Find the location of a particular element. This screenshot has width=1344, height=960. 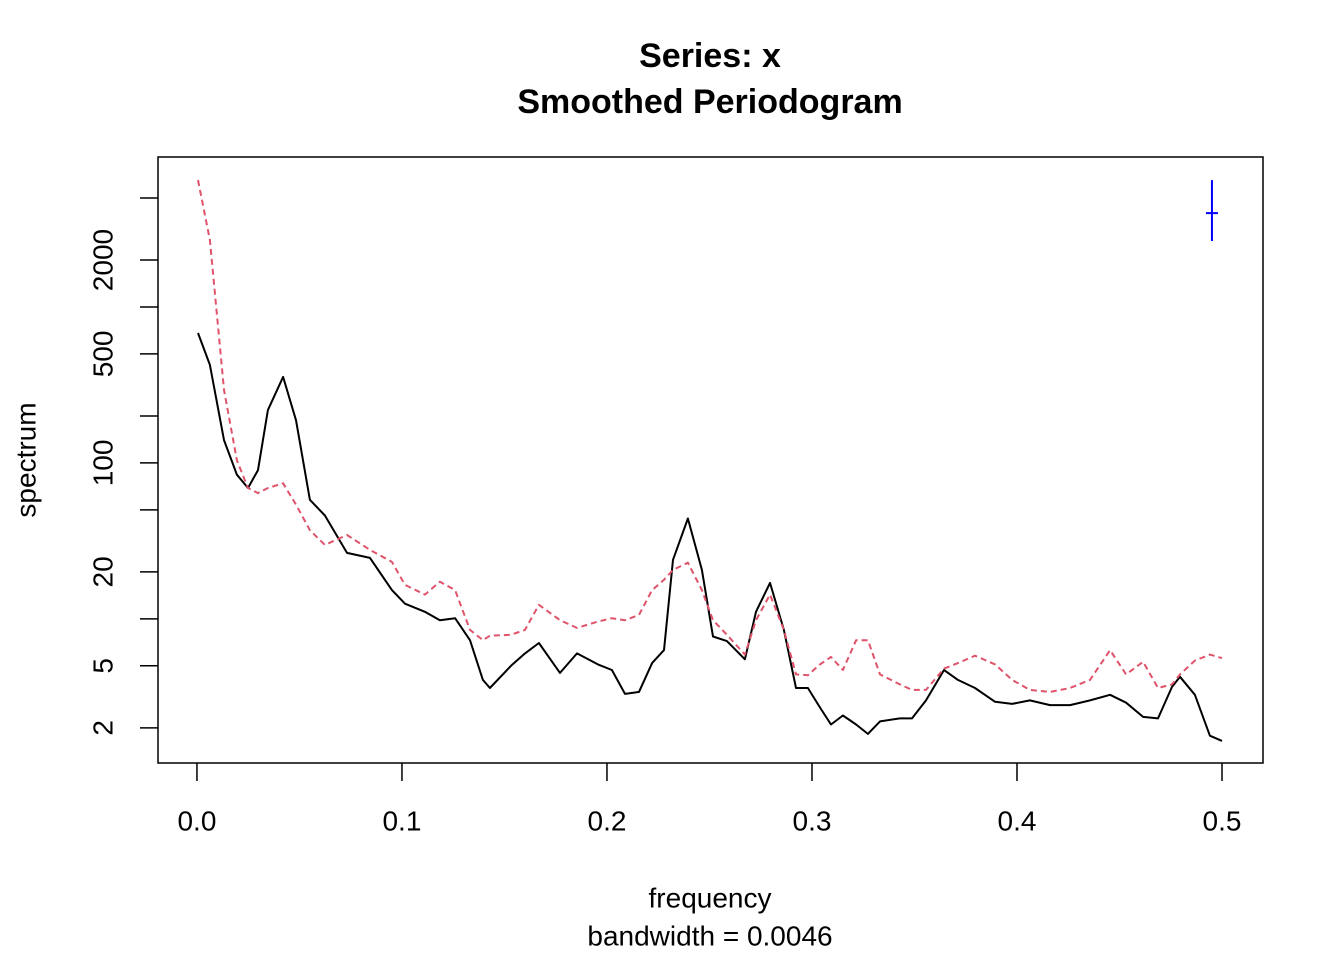

y-tick-label: 500 is located at coordinates (102, 354).